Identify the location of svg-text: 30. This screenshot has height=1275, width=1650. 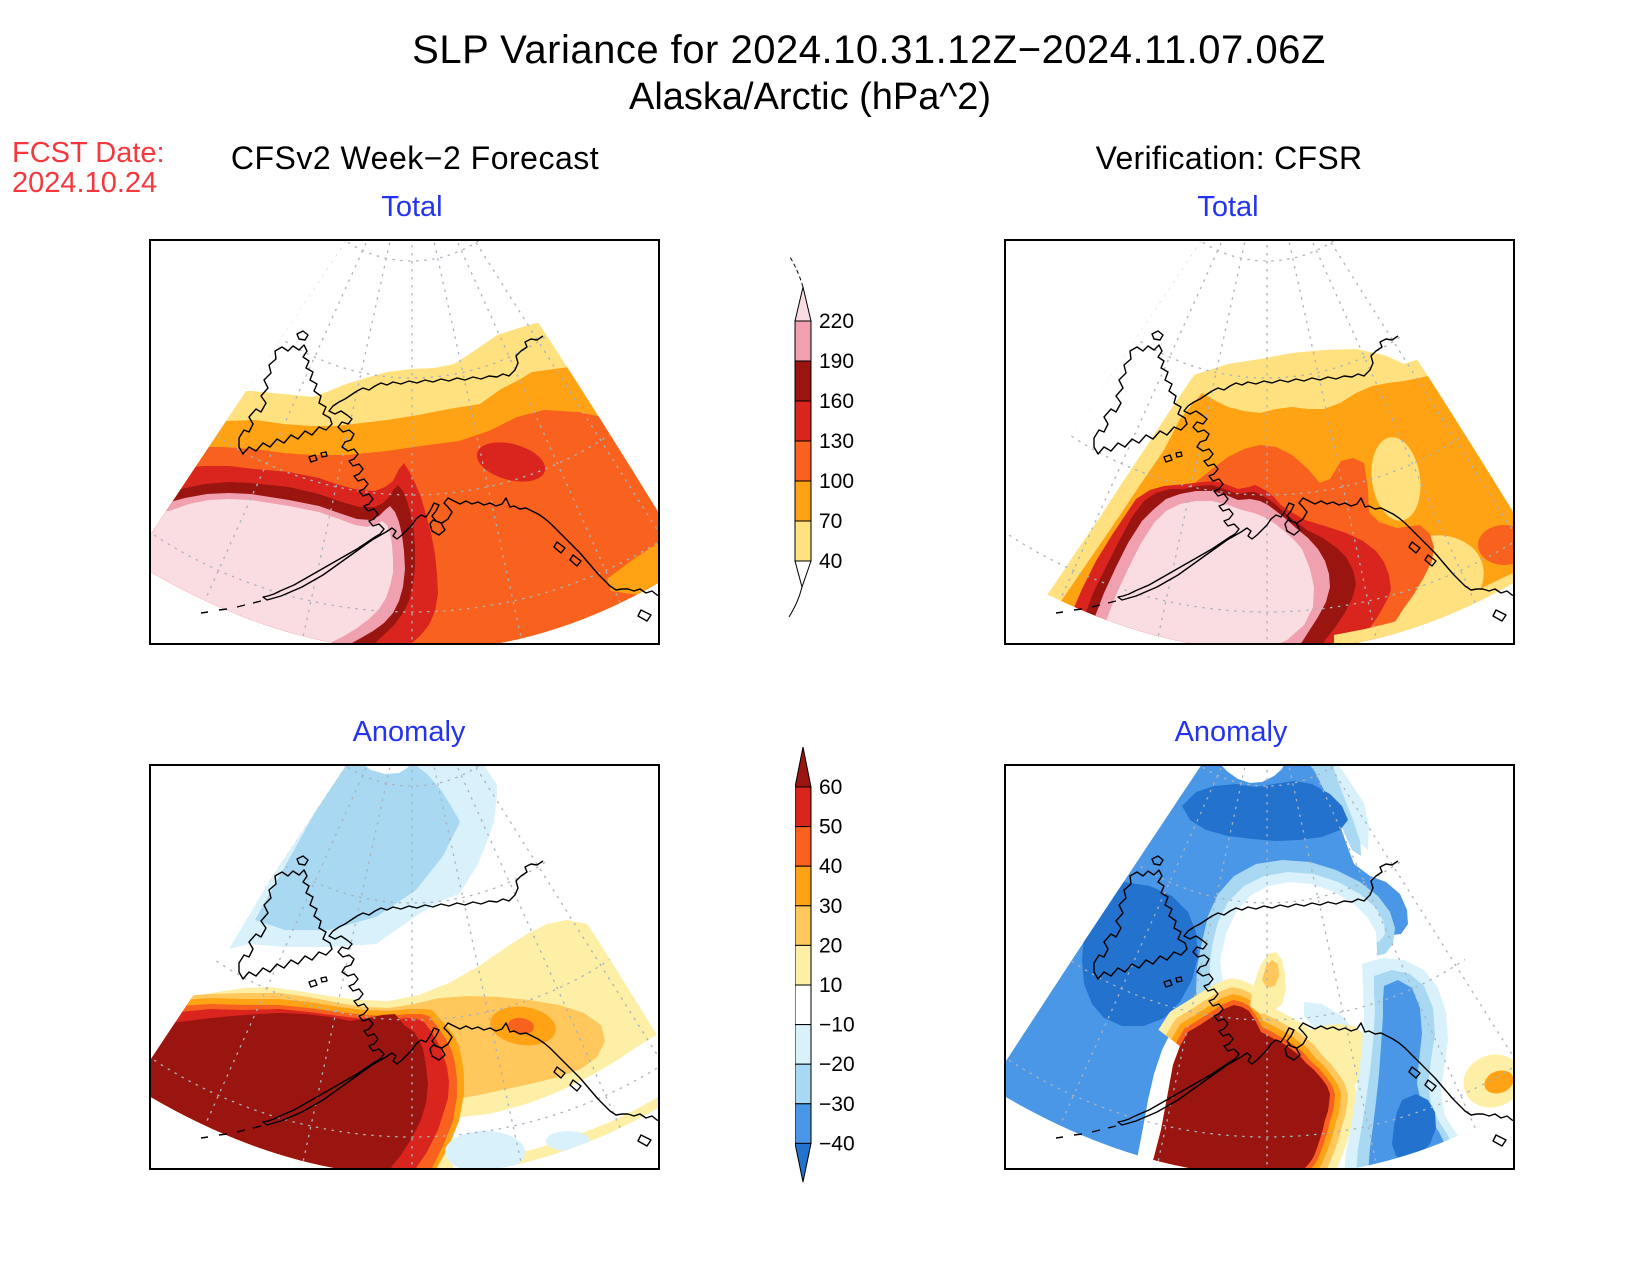
(830, 906).